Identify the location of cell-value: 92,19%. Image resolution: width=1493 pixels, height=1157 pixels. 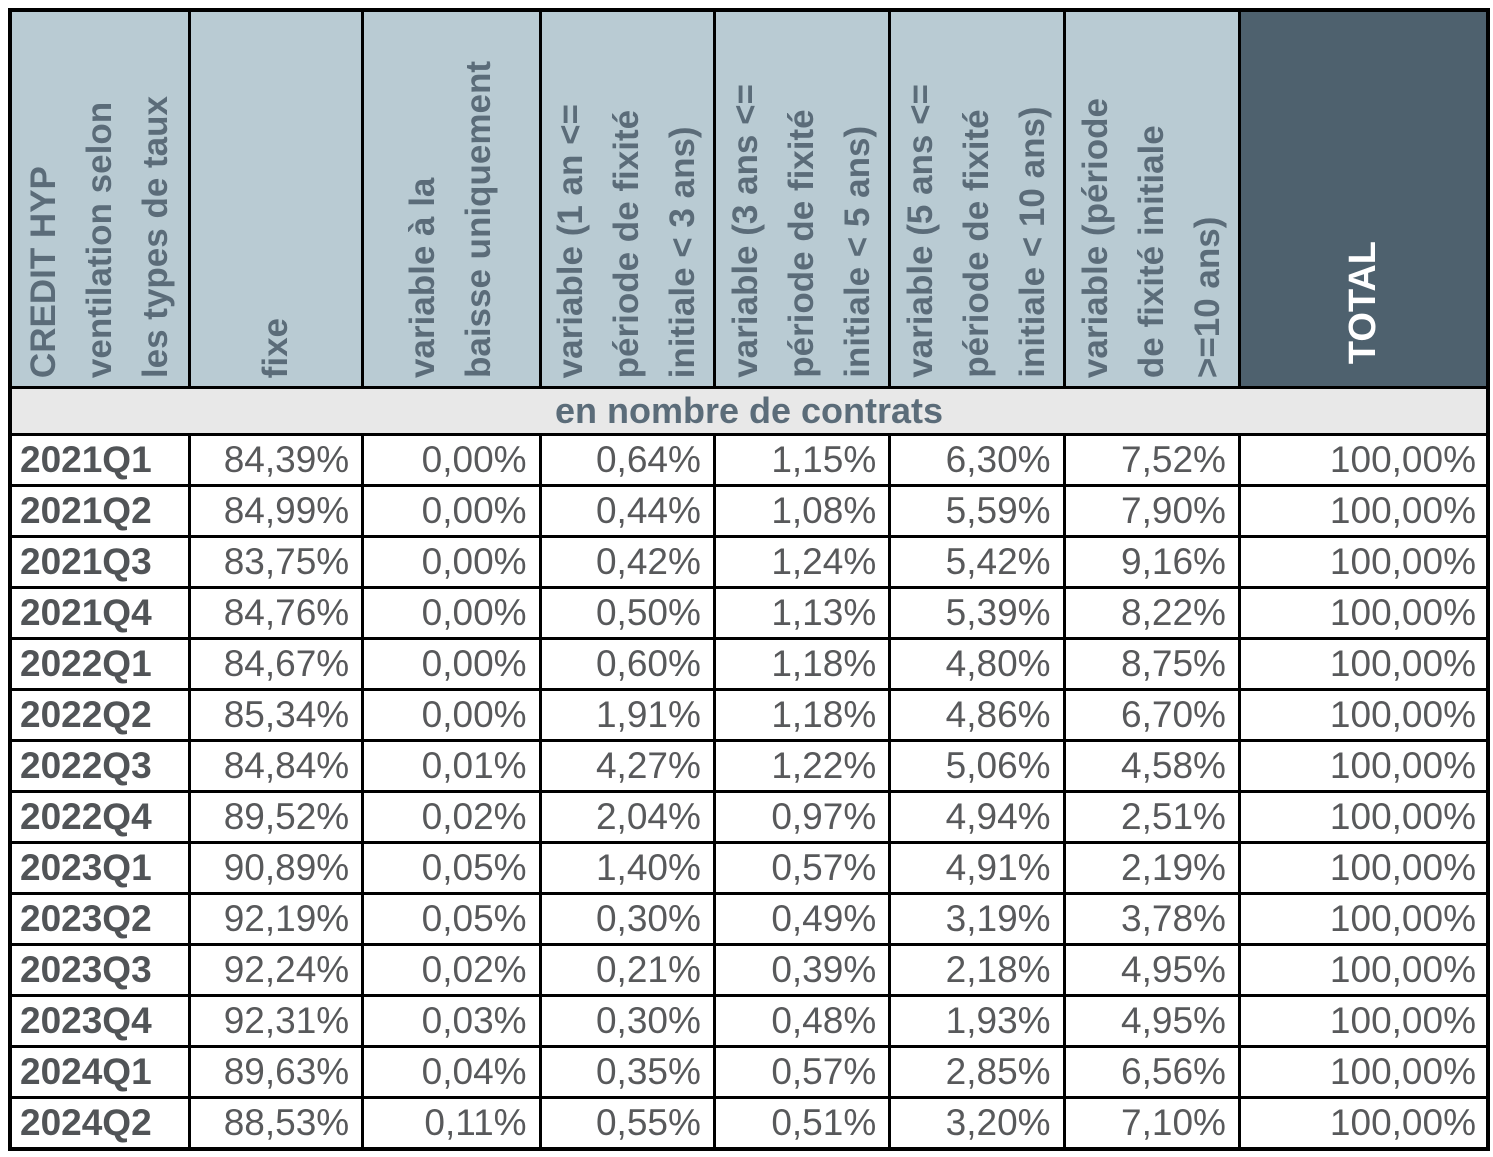
(276, 919).